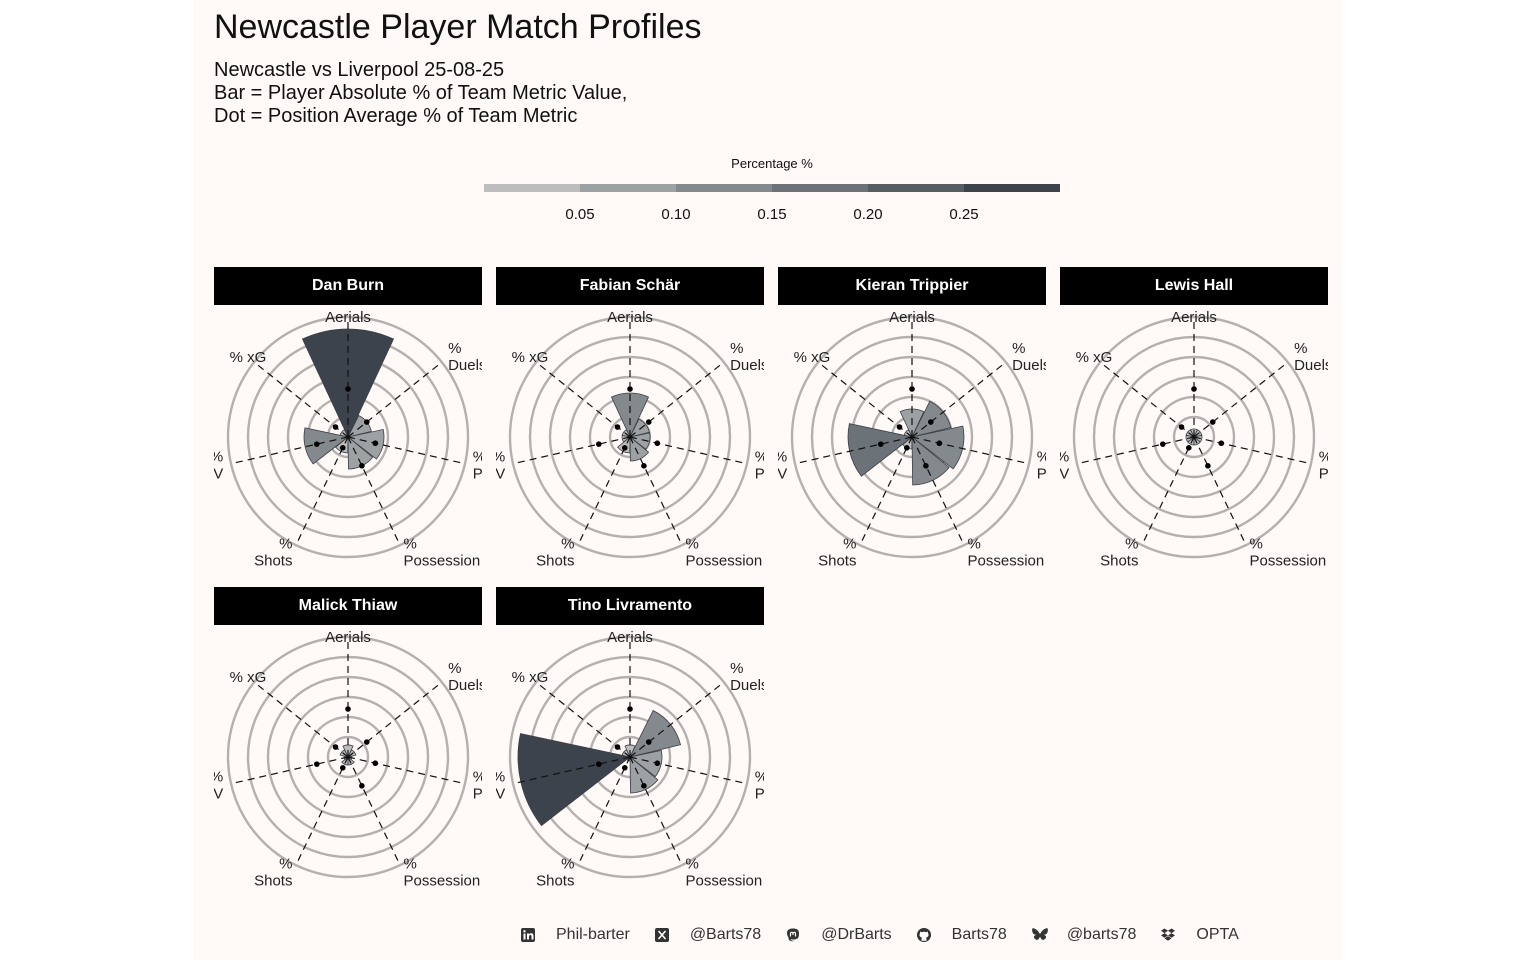  I want to click on legend-tick-label: 0.05, so click(580, 214).